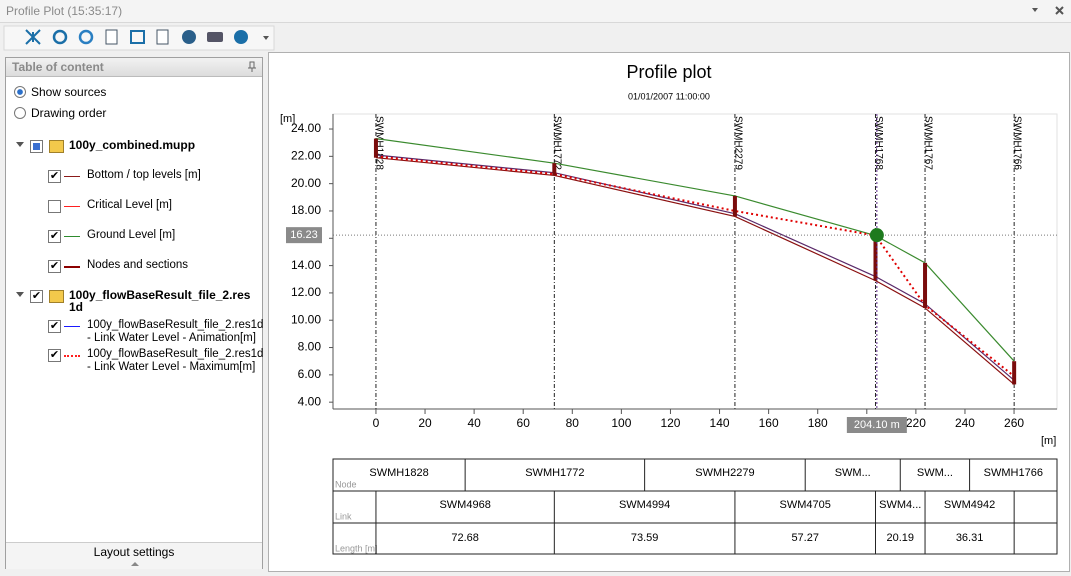 The height and width of the screenshot is (576, 1071). What do you see at coordinates (645, 538) in the screenshot?
I see `length-cell: 73.59` at bounding box center [645, 538].